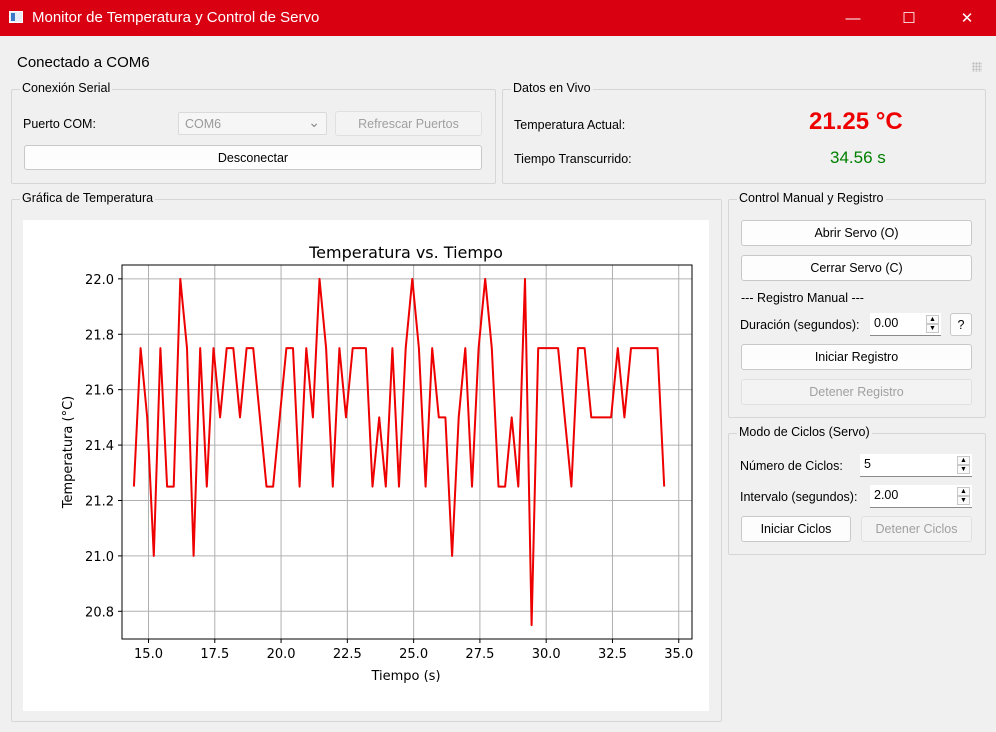 This screenshot has width=996, height=732. What do you see at coordinates (796, 529) in the screenshot?
I see `start-cycles-button: Iniciar Ciclos` at bounding box center [796, 529].